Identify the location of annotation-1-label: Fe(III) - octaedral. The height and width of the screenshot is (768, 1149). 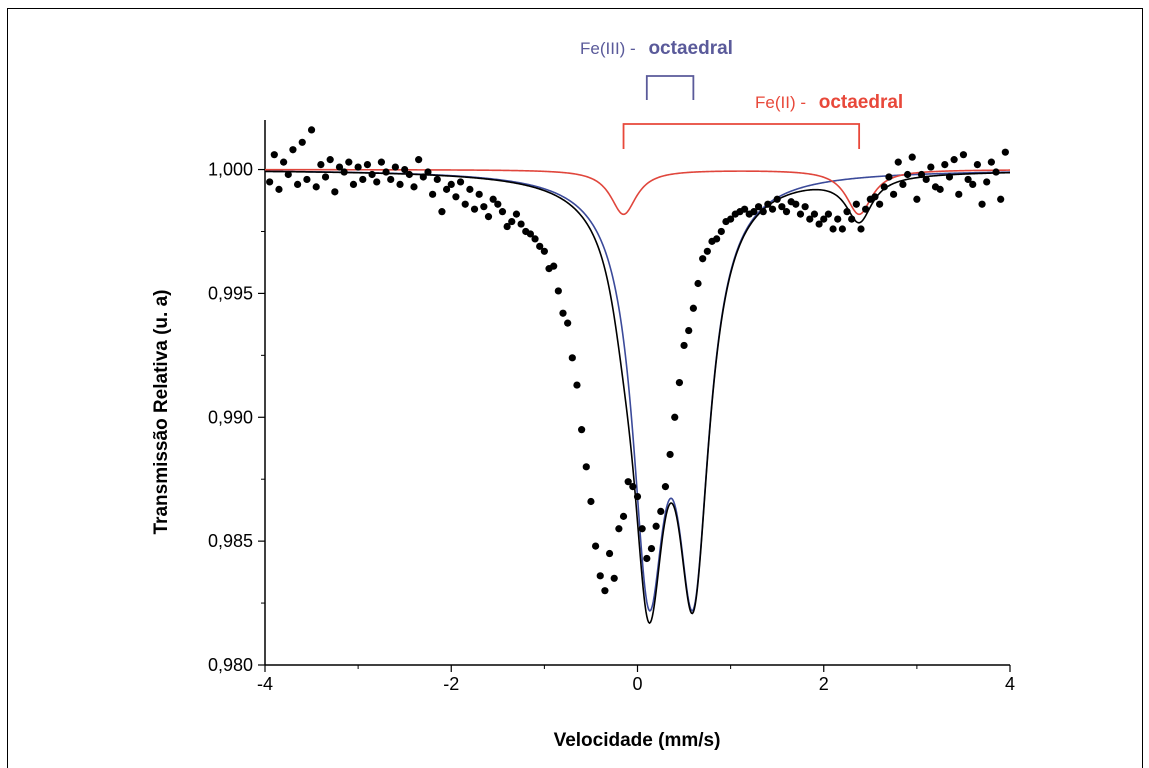
(656, 48).